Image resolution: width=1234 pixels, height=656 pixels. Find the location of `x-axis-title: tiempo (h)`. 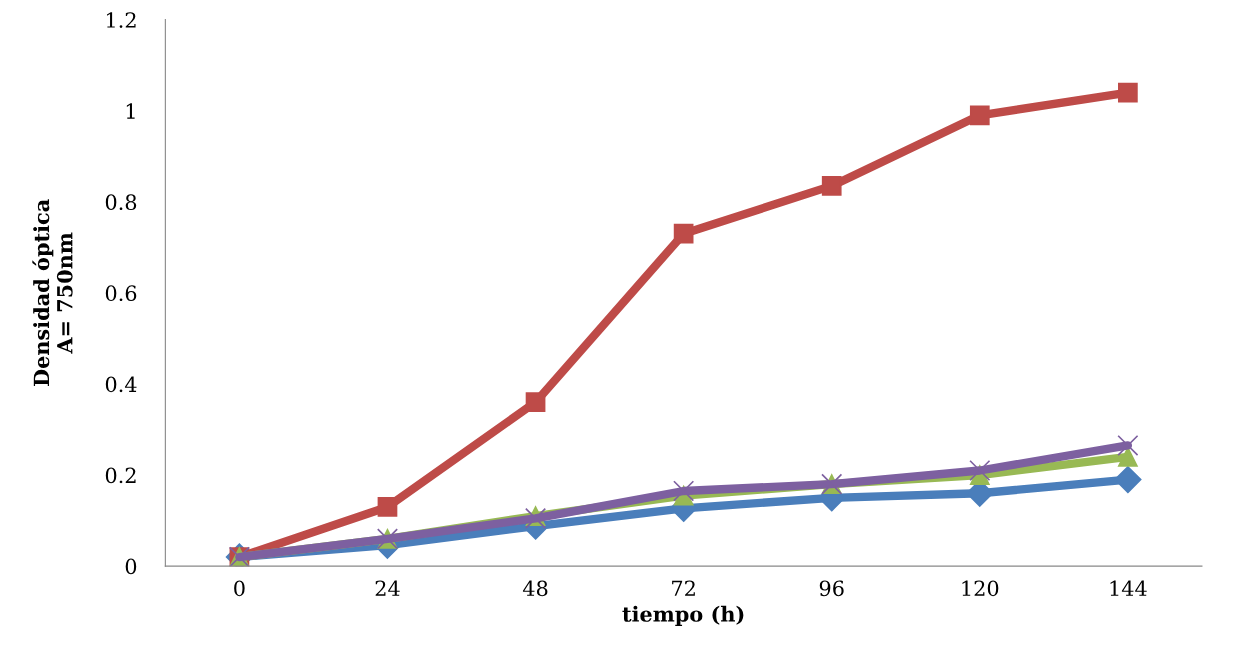

x-axis-title: tiempo (h) is located at coordinates (683, 615).